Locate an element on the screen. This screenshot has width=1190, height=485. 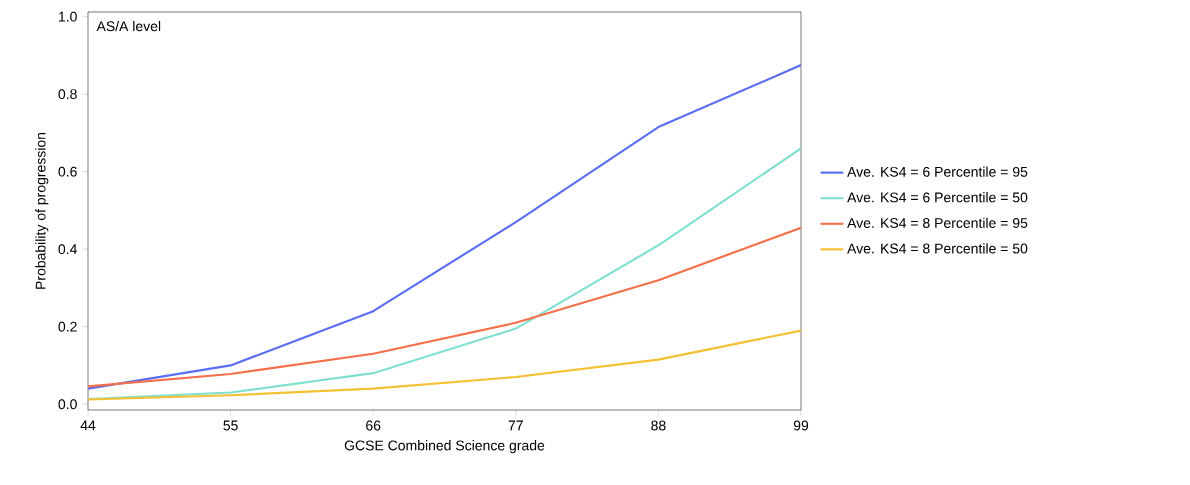
y-tick-label: 0.4 is located at coordinates (67, 249).